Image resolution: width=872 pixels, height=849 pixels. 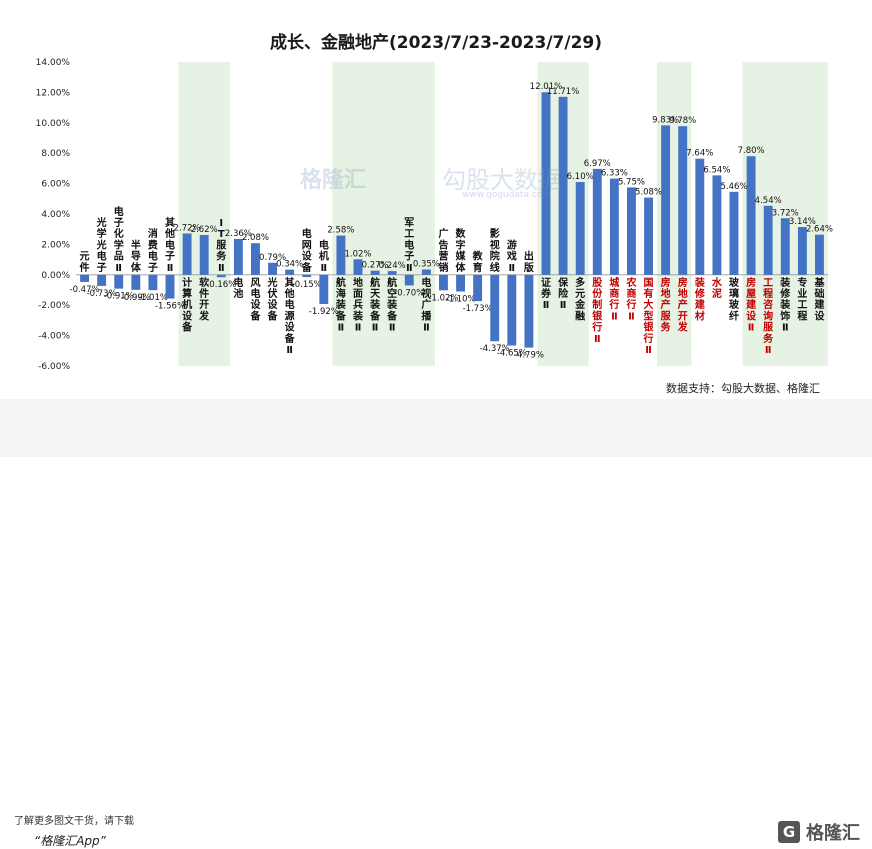 I want to click on category-label: 航天装备 Ⅱ, so click(x=375, y=305).